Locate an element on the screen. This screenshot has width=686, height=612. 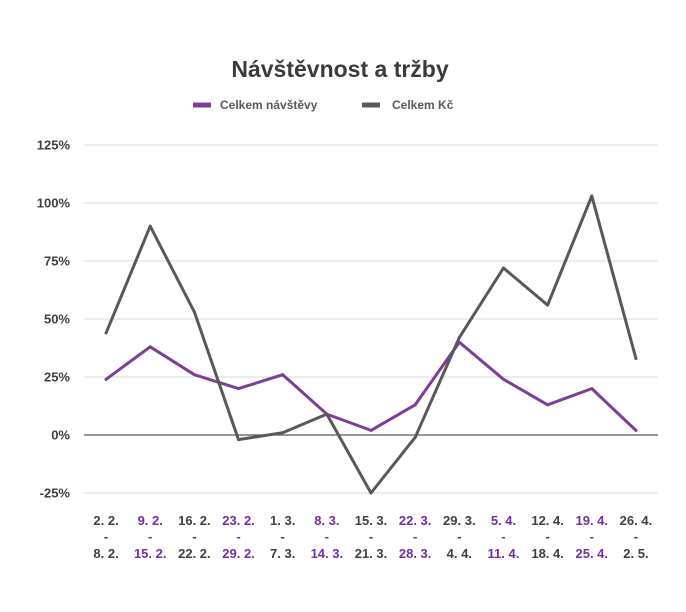
y-tick-label: 0% is located at coordinates (60, 435).